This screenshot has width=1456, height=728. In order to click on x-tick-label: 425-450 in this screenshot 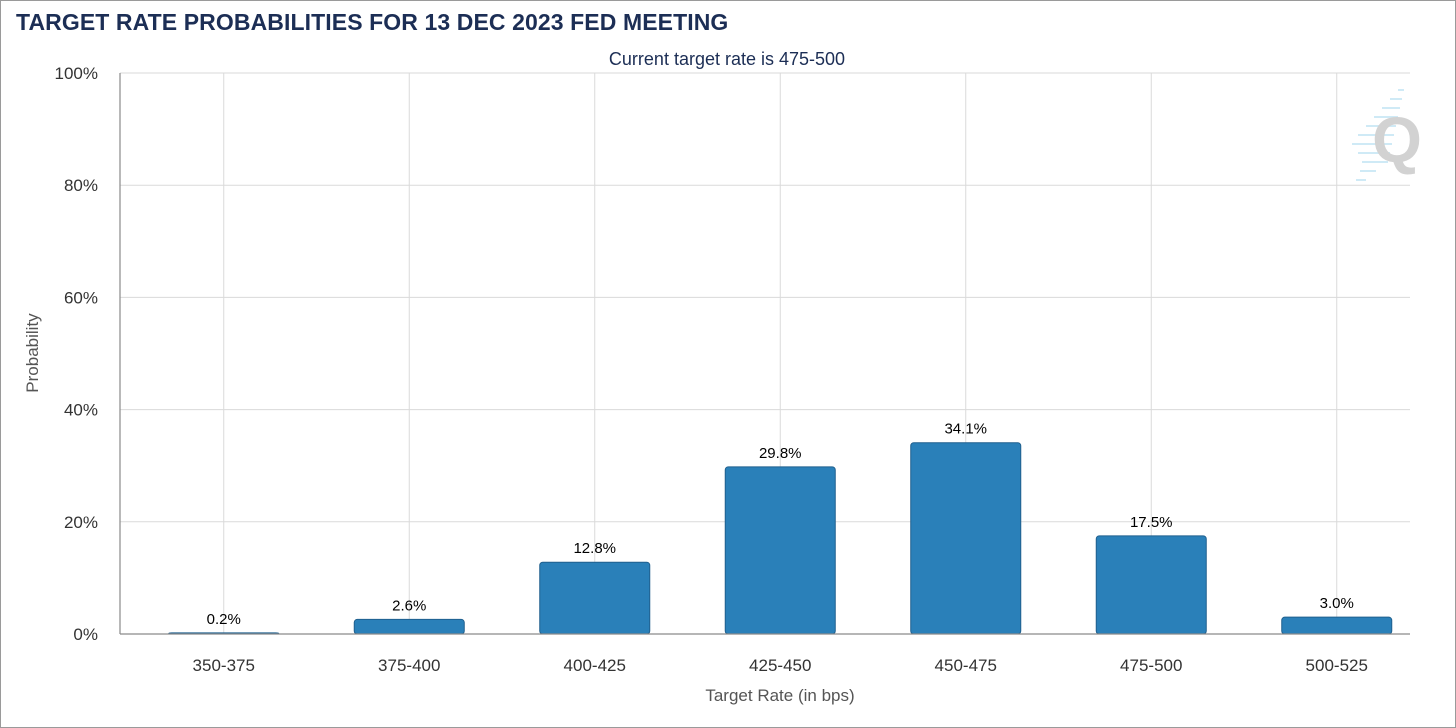, I will do `click(780, 665)`.